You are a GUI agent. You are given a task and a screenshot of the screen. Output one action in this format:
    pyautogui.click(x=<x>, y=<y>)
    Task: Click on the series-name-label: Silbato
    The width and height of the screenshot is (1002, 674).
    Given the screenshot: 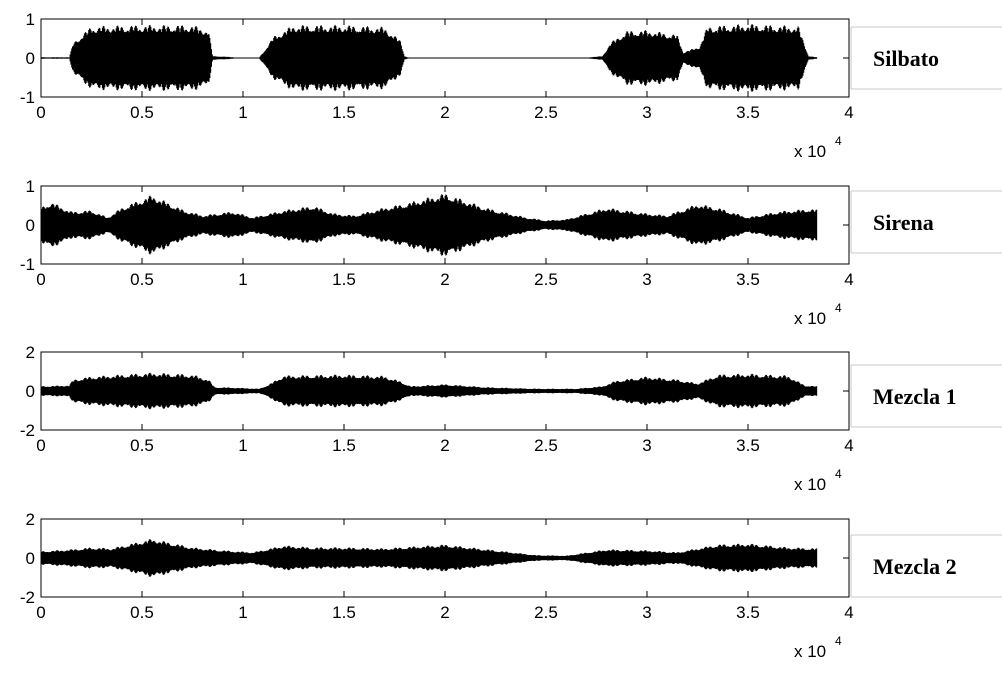 What is the action you would take?
    pyautogui.click(x=906, y=58)
    